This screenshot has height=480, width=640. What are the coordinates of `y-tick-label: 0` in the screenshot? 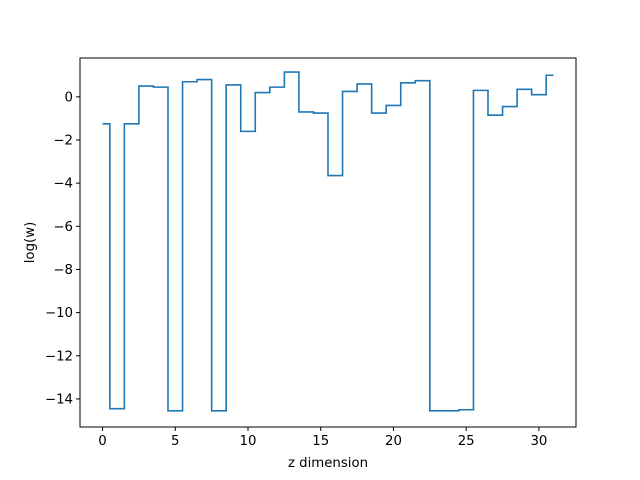 It's located at (69, 97).